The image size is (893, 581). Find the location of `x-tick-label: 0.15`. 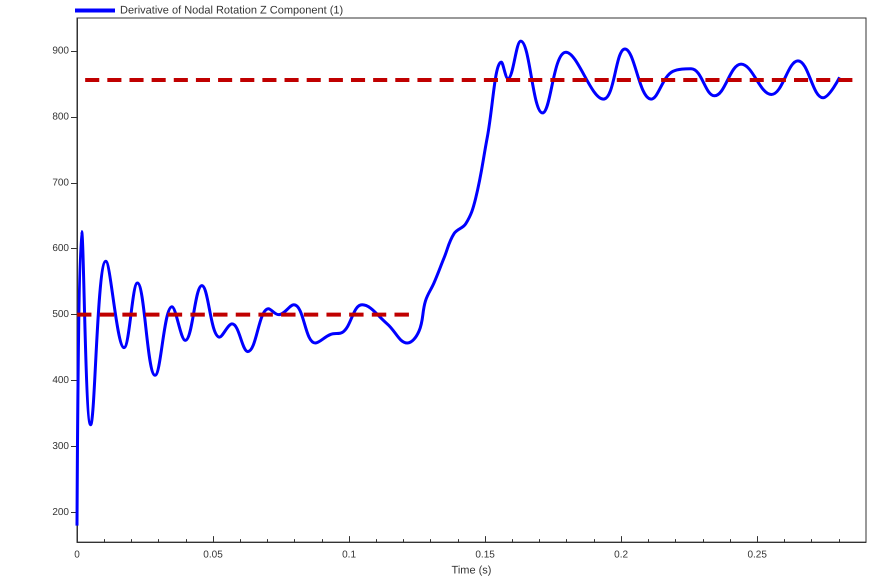

x-tick-label: 0.15 is located at coordinates (485, 555).